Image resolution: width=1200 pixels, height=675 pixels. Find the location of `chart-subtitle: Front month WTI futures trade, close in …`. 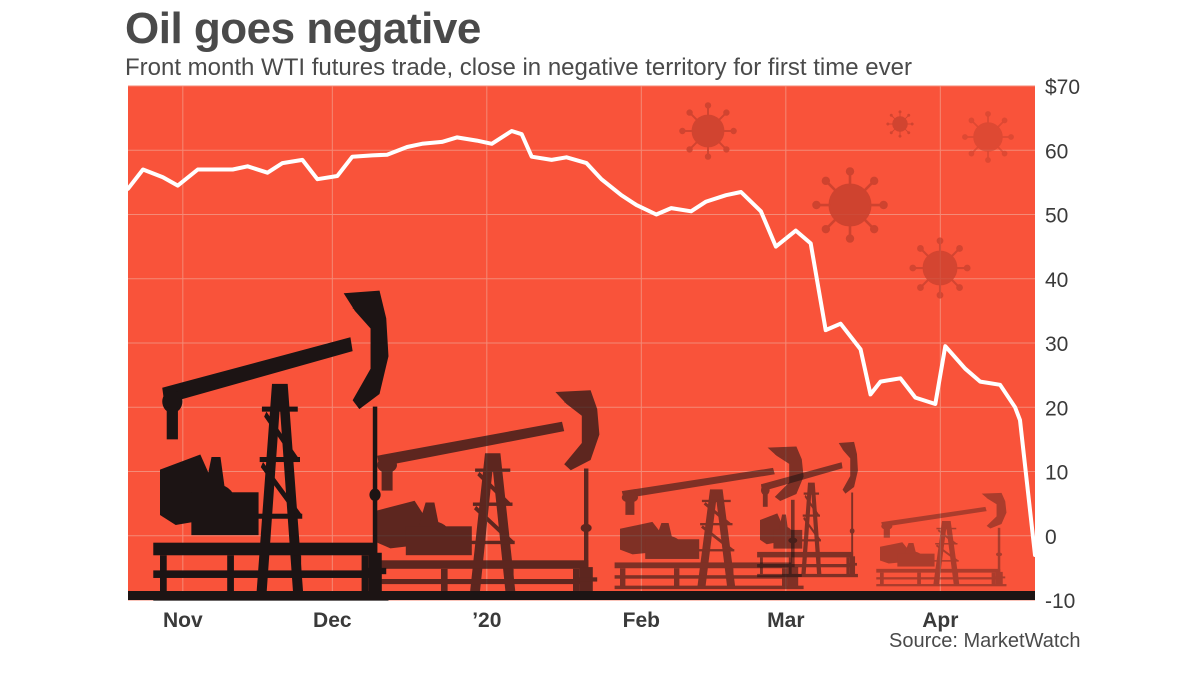

chart-subtitle: Front month WTI futures trade, close in … is located at coordinates (518, 67).